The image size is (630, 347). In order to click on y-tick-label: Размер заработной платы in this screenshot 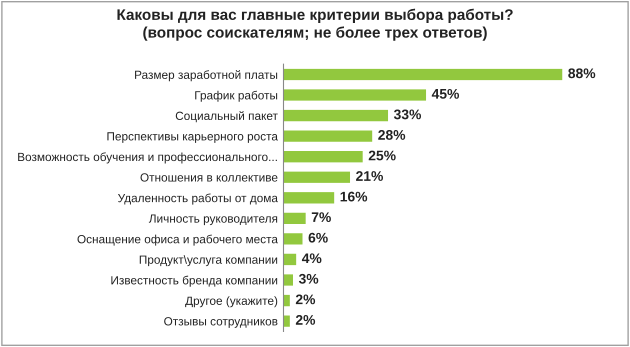, I will do `click(206, 76)`.